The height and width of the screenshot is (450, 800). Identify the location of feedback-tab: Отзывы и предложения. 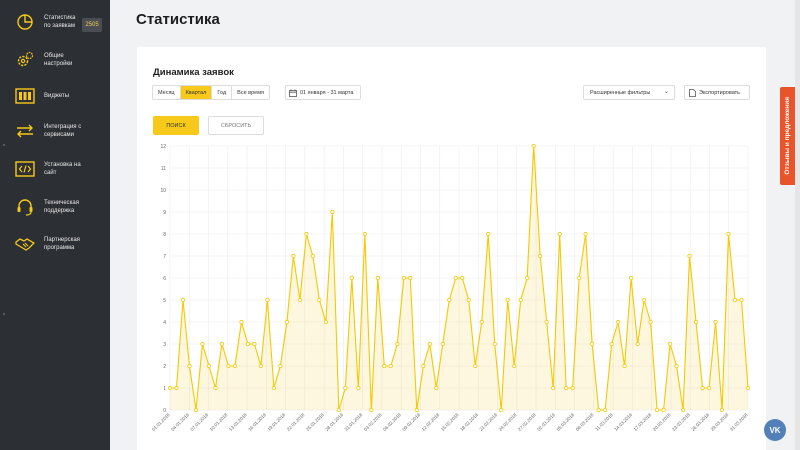
(787, 136).